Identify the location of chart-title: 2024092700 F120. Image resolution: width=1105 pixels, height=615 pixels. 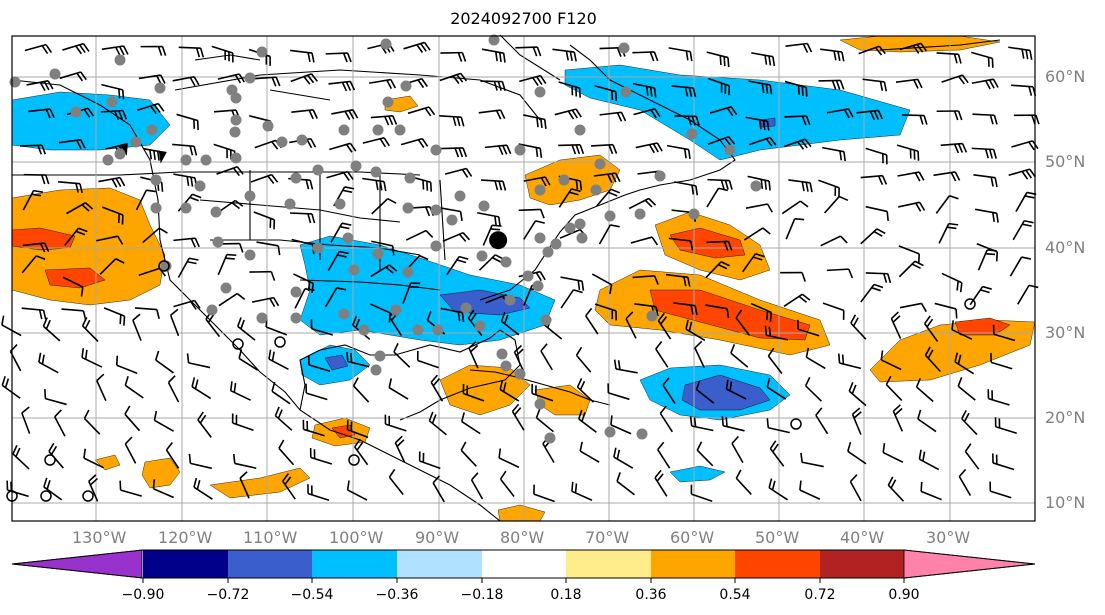
(523, 18).